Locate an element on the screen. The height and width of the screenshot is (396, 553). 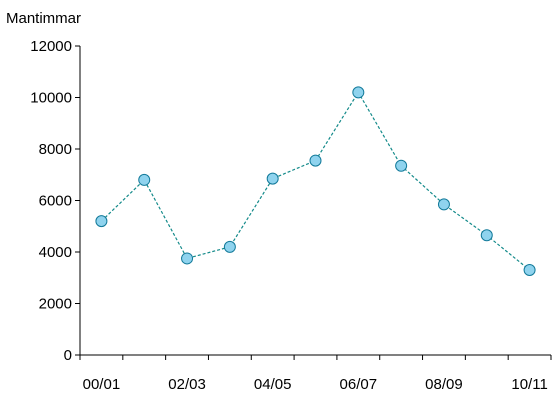
y-tick-label: 10000 is located at coordinates (51, 98).